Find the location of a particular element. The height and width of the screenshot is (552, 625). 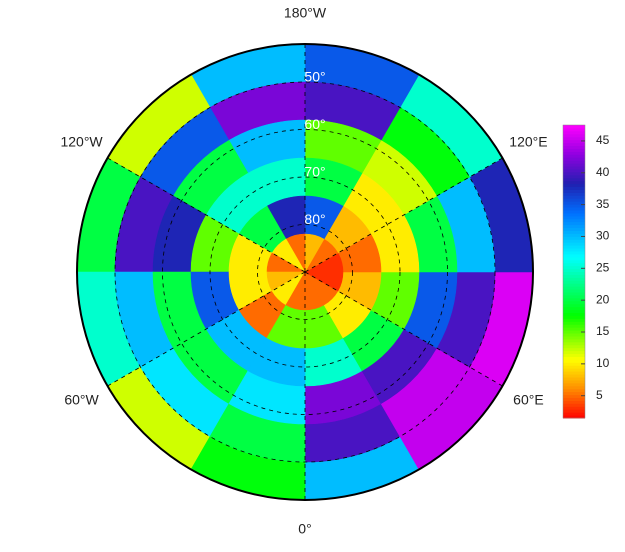

latitude-label: 80° is located at coordinates (314, 219).